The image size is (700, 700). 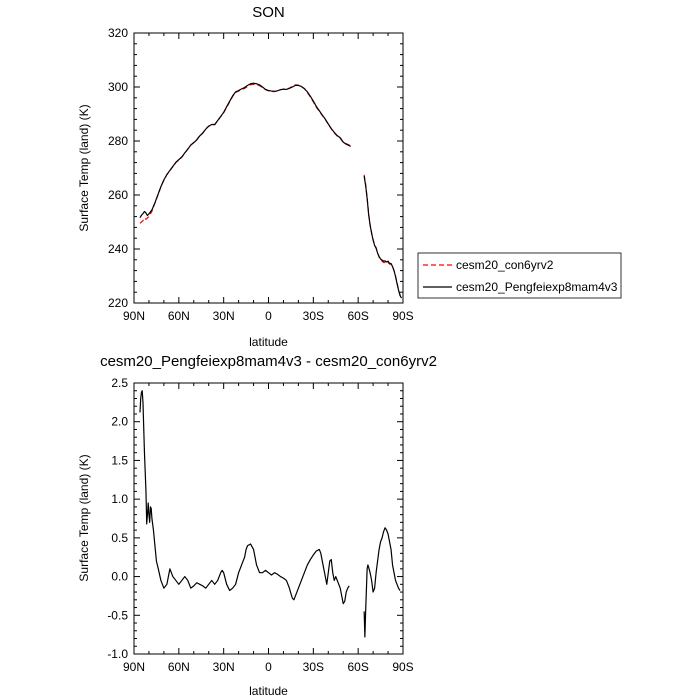 I want to click on panel-title: SON, so click(x=268, y=12).